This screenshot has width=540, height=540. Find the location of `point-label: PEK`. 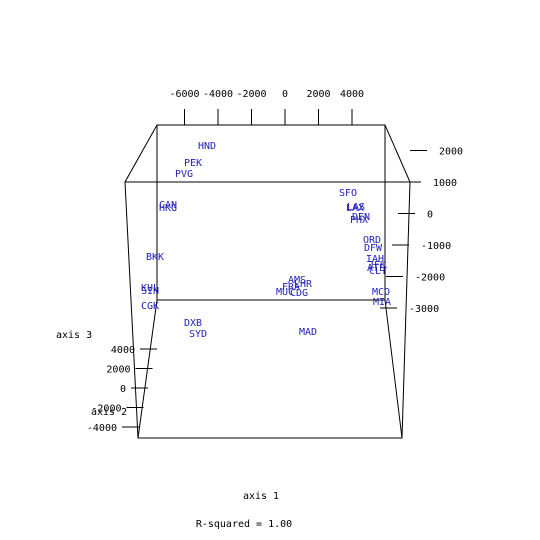

point-label: PEK is located at coordinates (193, 163).